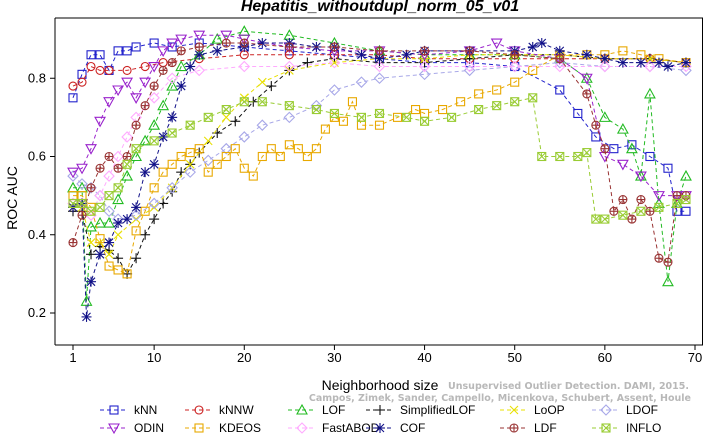 The image size is (703, 434). I want to click on legend-label: INFLO, so click(643, 427).